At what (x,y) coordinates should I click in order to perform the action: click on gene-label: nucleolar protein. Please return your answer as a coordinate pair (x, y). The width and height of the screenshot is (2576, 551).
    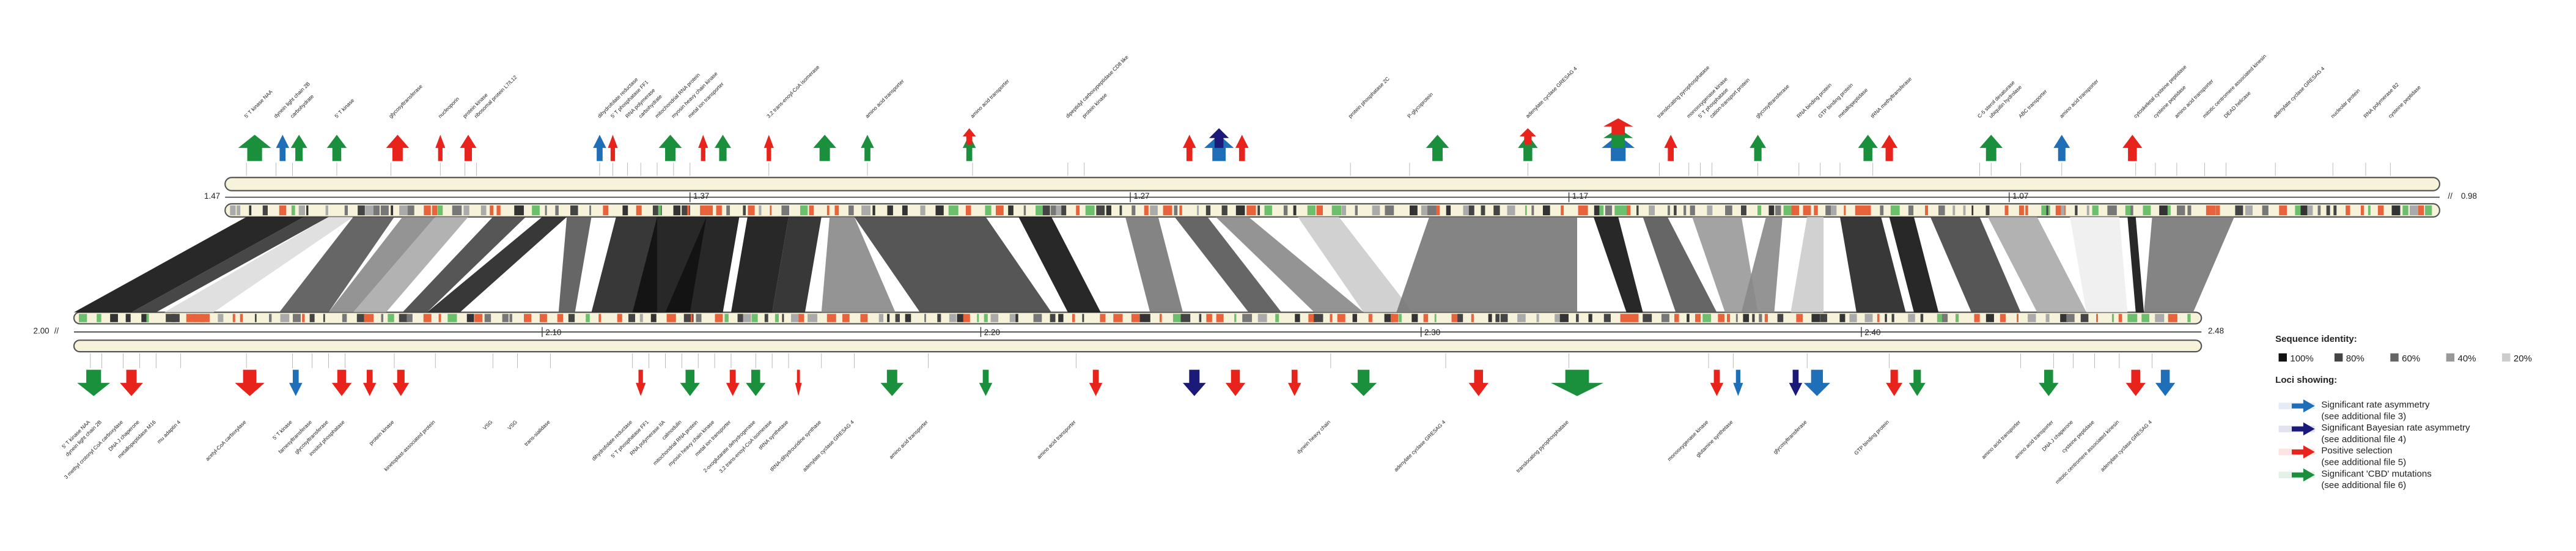
    Looking at the image, I should click on (2345, 103).